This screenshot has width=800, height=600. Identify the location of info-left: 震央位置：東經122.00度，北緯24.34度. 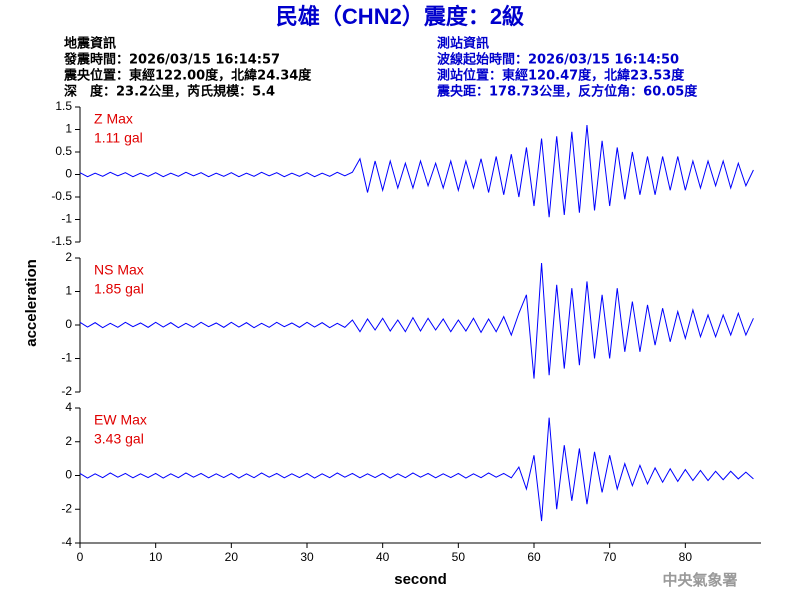
(187, 76).